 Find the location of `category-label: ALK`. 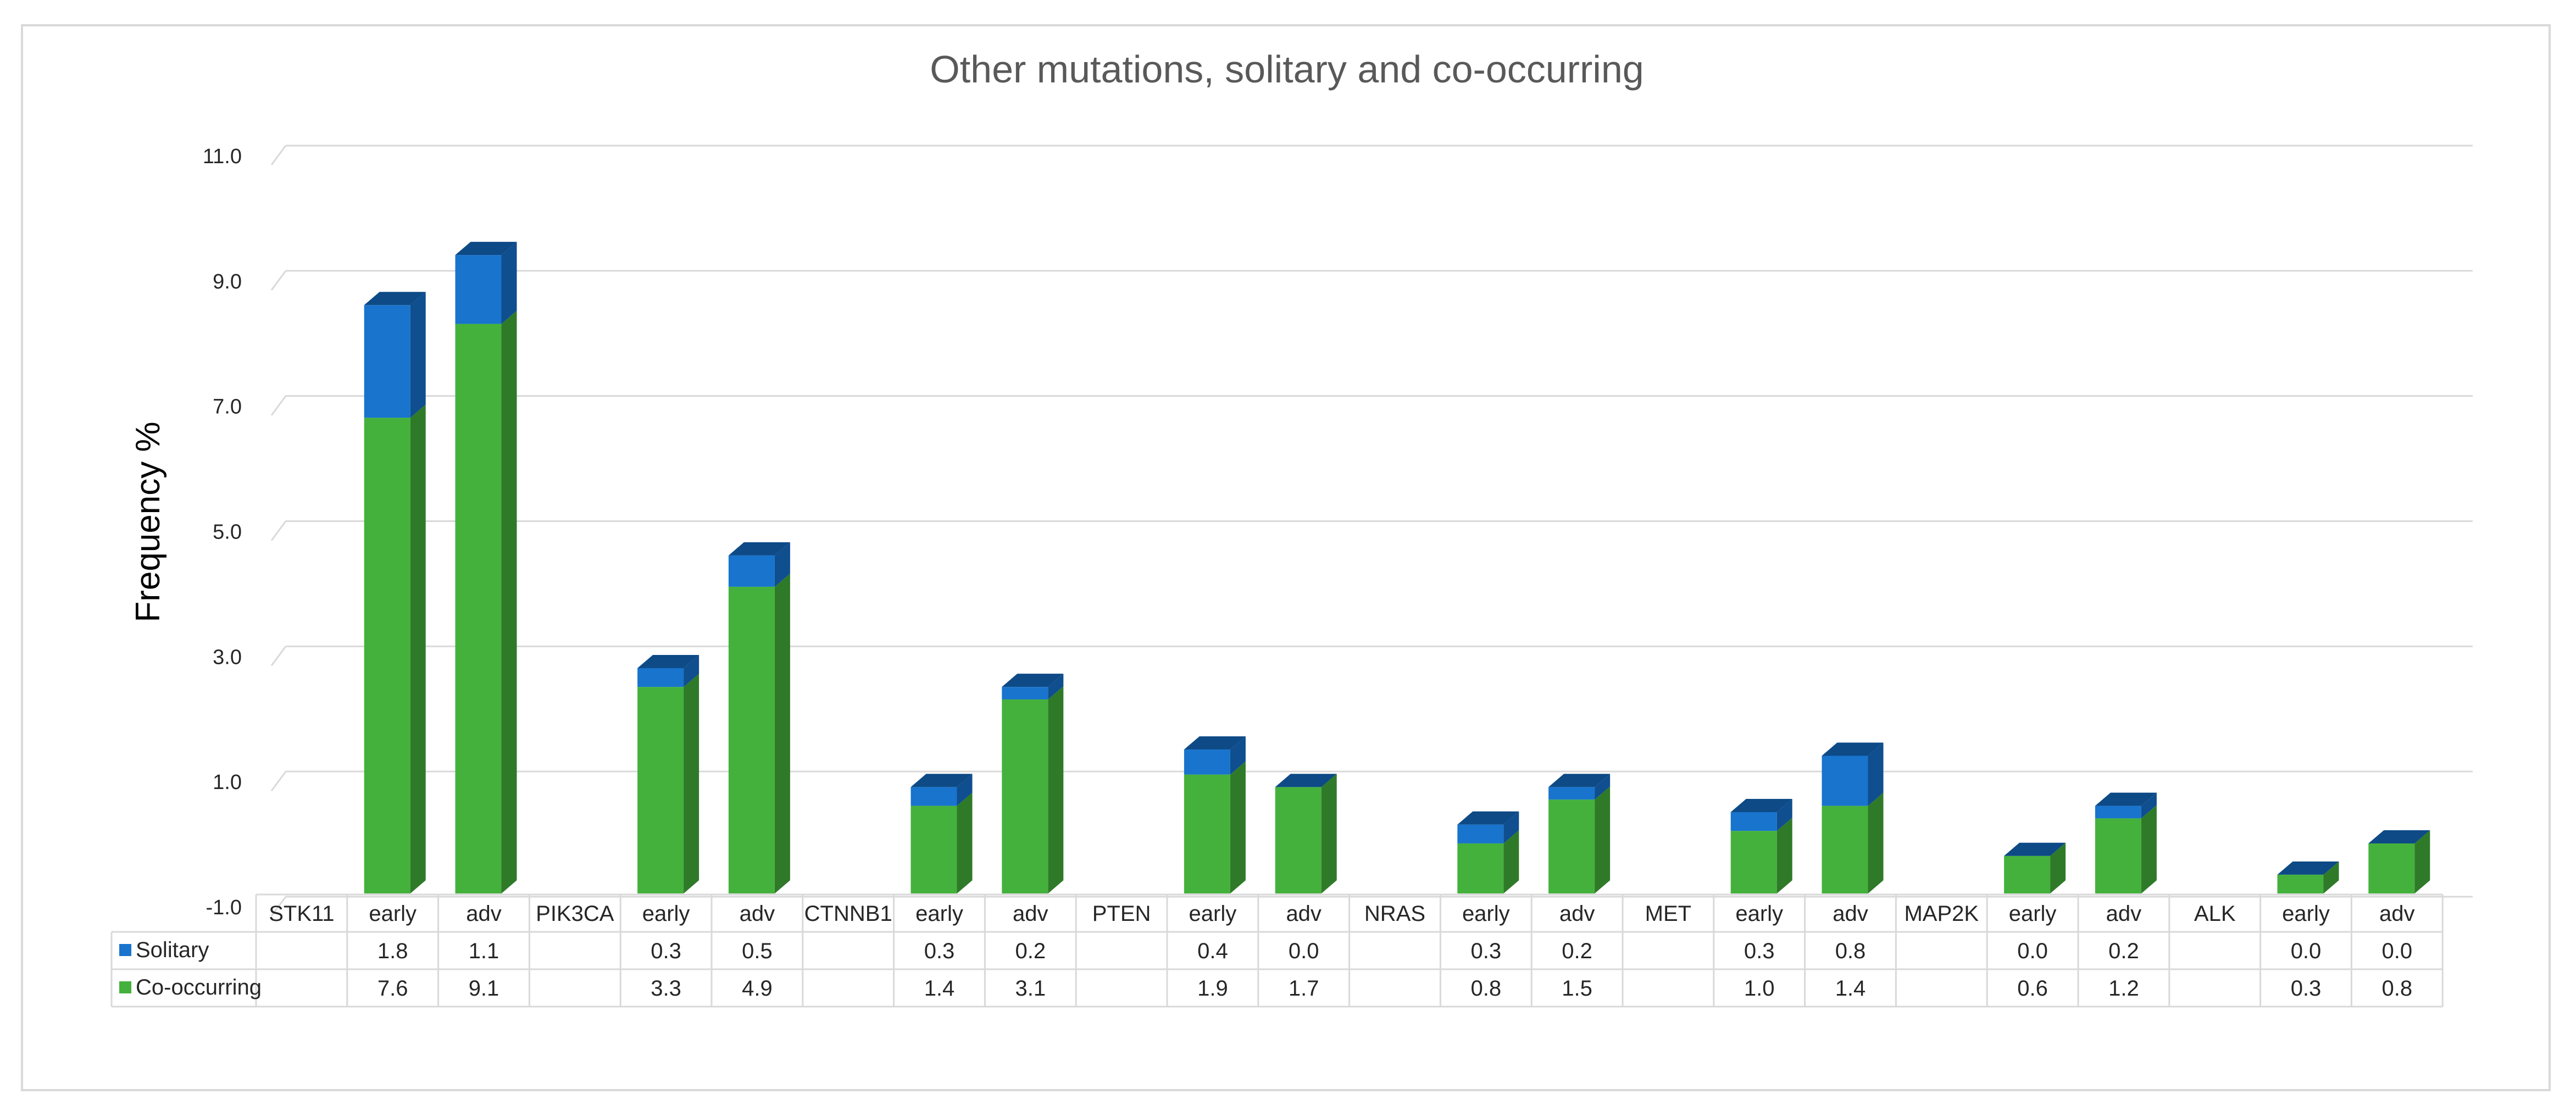

category-label: ALK is located at coordinates (2215, 914).